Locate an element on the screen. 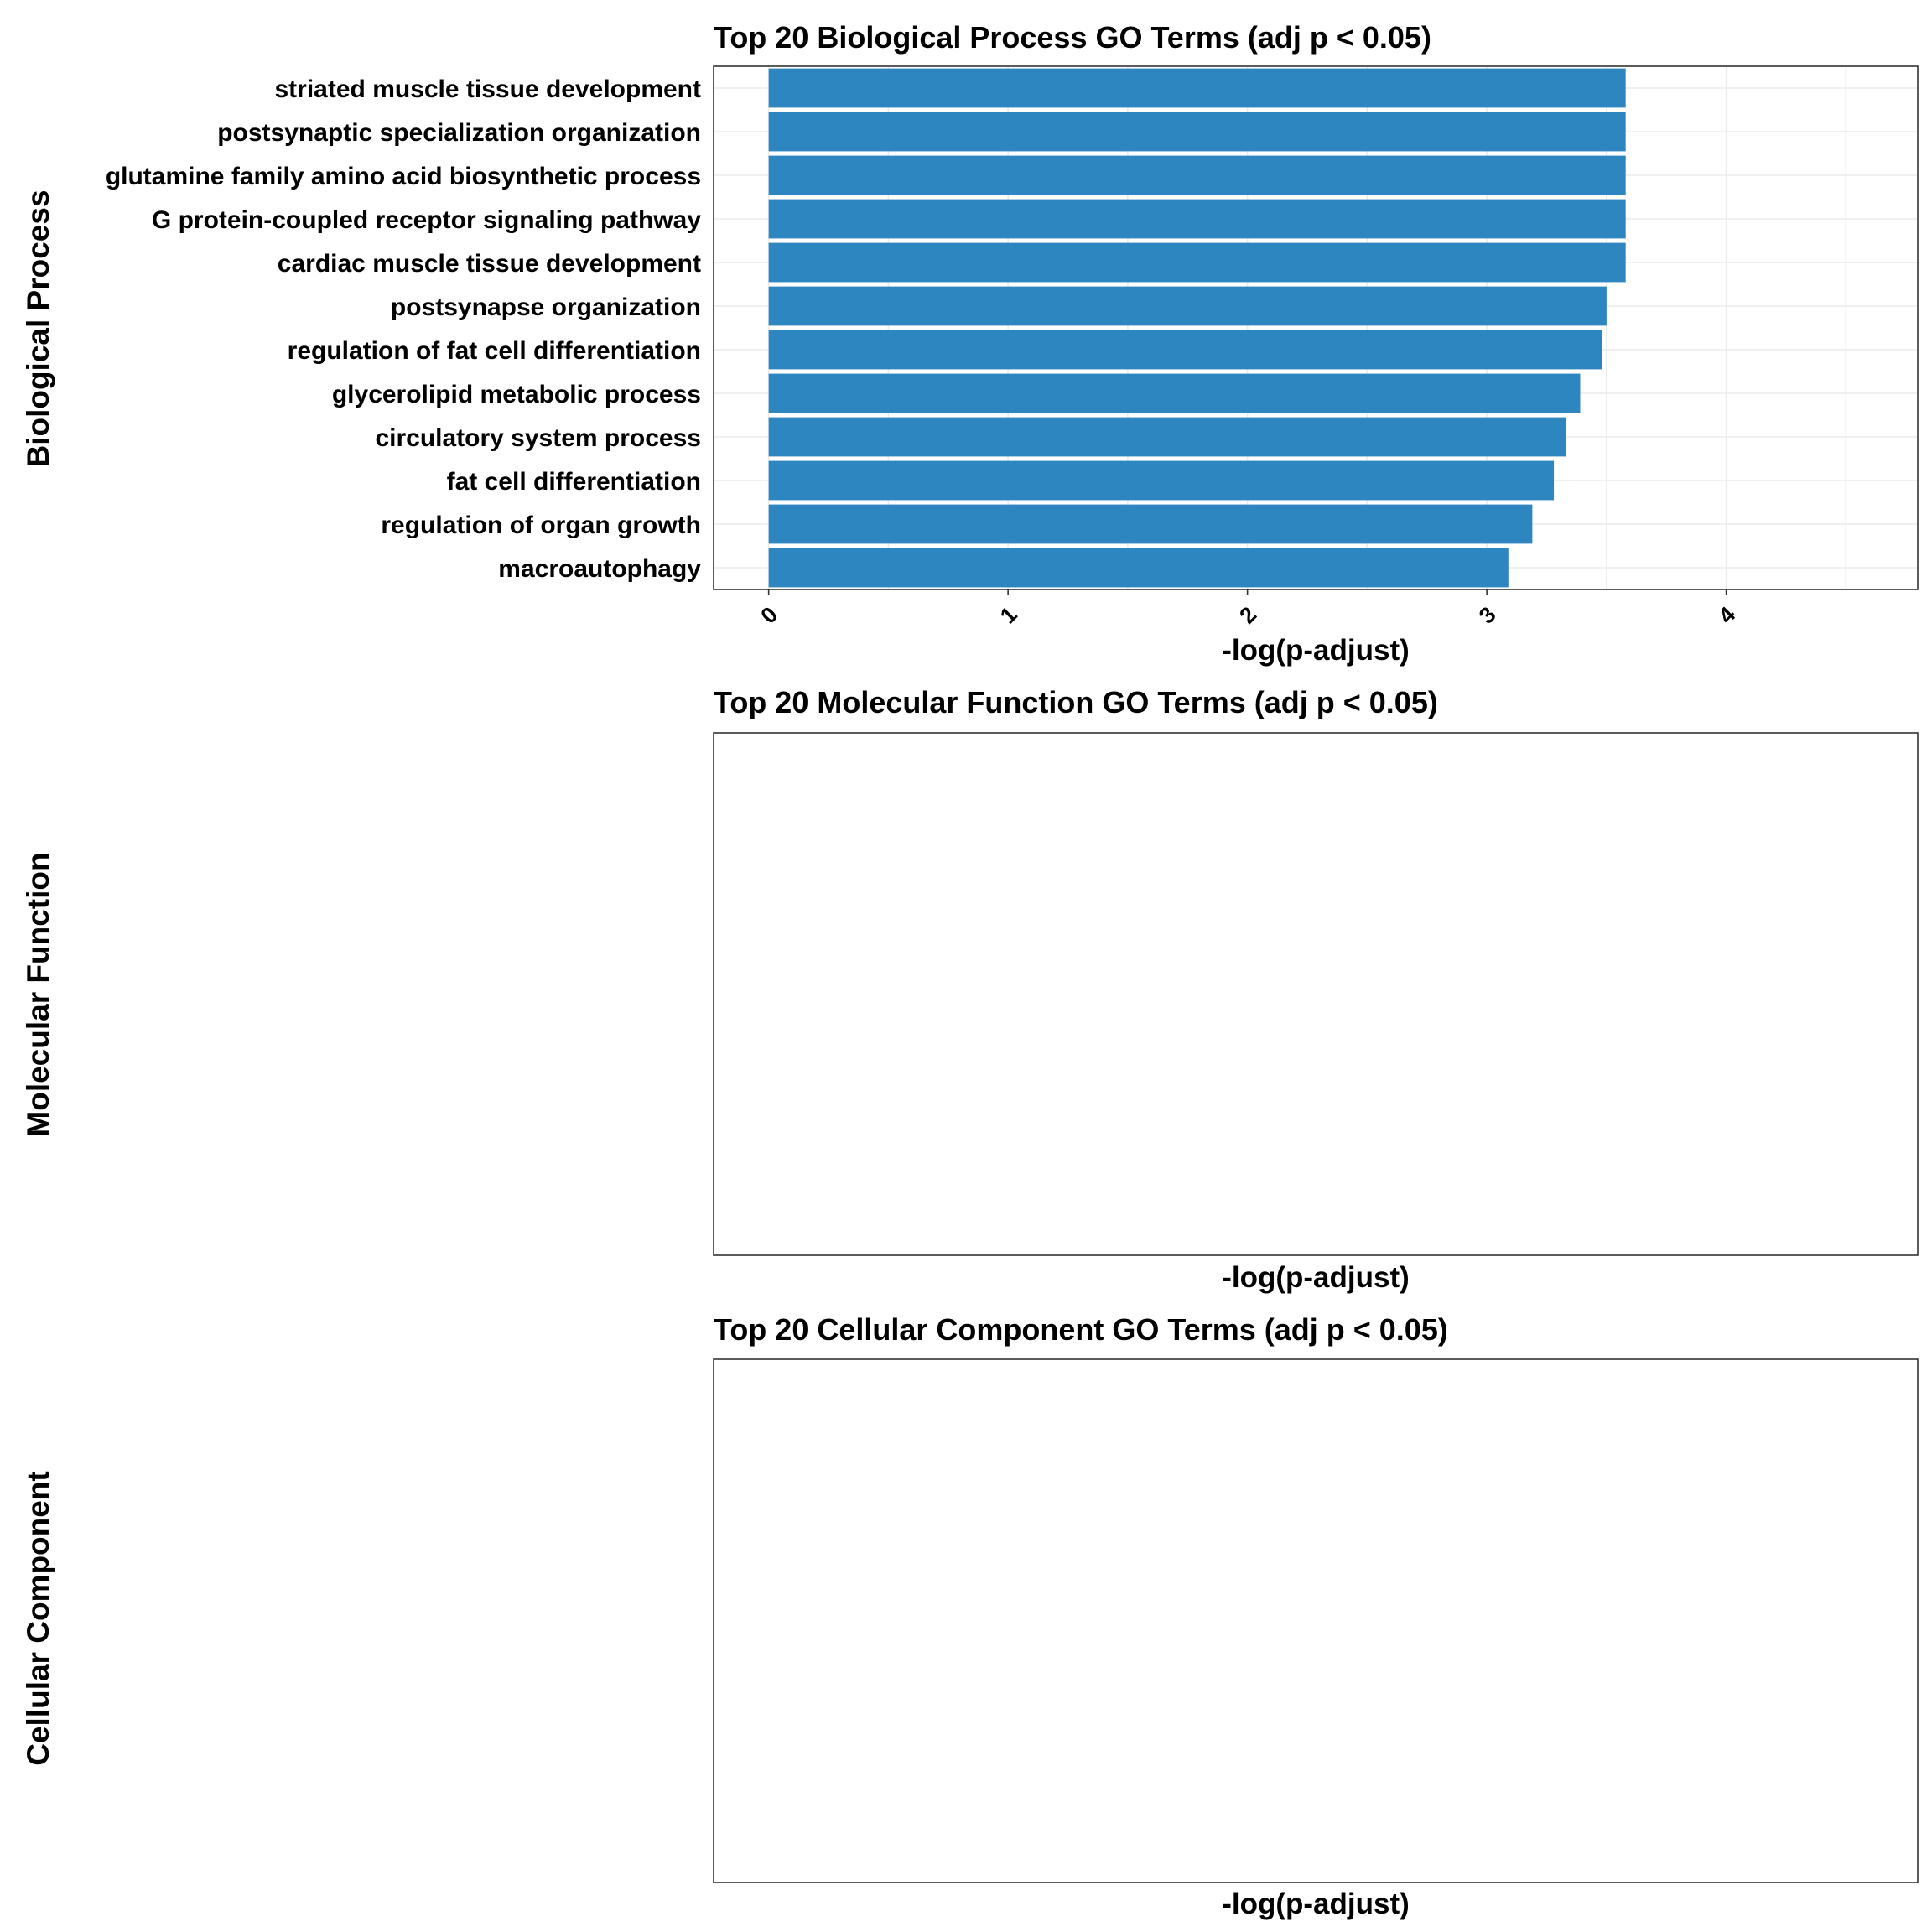  bp-category-label: macroautophagy is located at coordinates (599, 569).